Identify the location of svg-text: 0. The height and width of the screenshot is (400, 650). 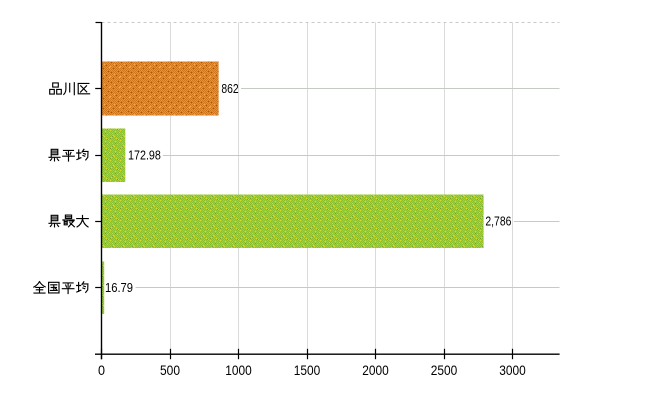
(101, 370).